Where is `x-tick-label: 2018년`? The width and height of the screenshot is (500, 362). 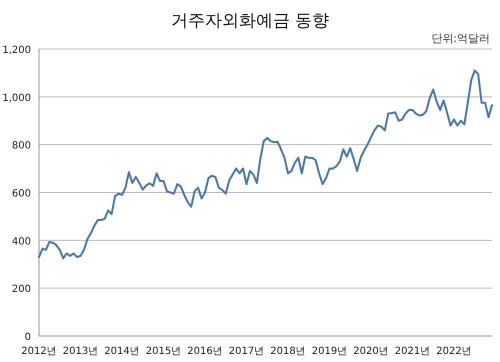
x-tick-label: 2018년 is located at coordinates (288, 351).